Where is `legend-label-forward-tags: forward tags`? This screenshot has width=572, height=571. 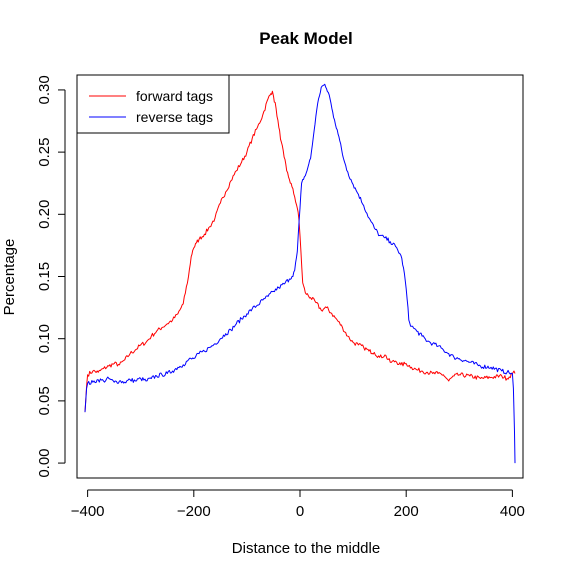
legend-label-forward-tags: forward tags is located at coordinates (174, 96).